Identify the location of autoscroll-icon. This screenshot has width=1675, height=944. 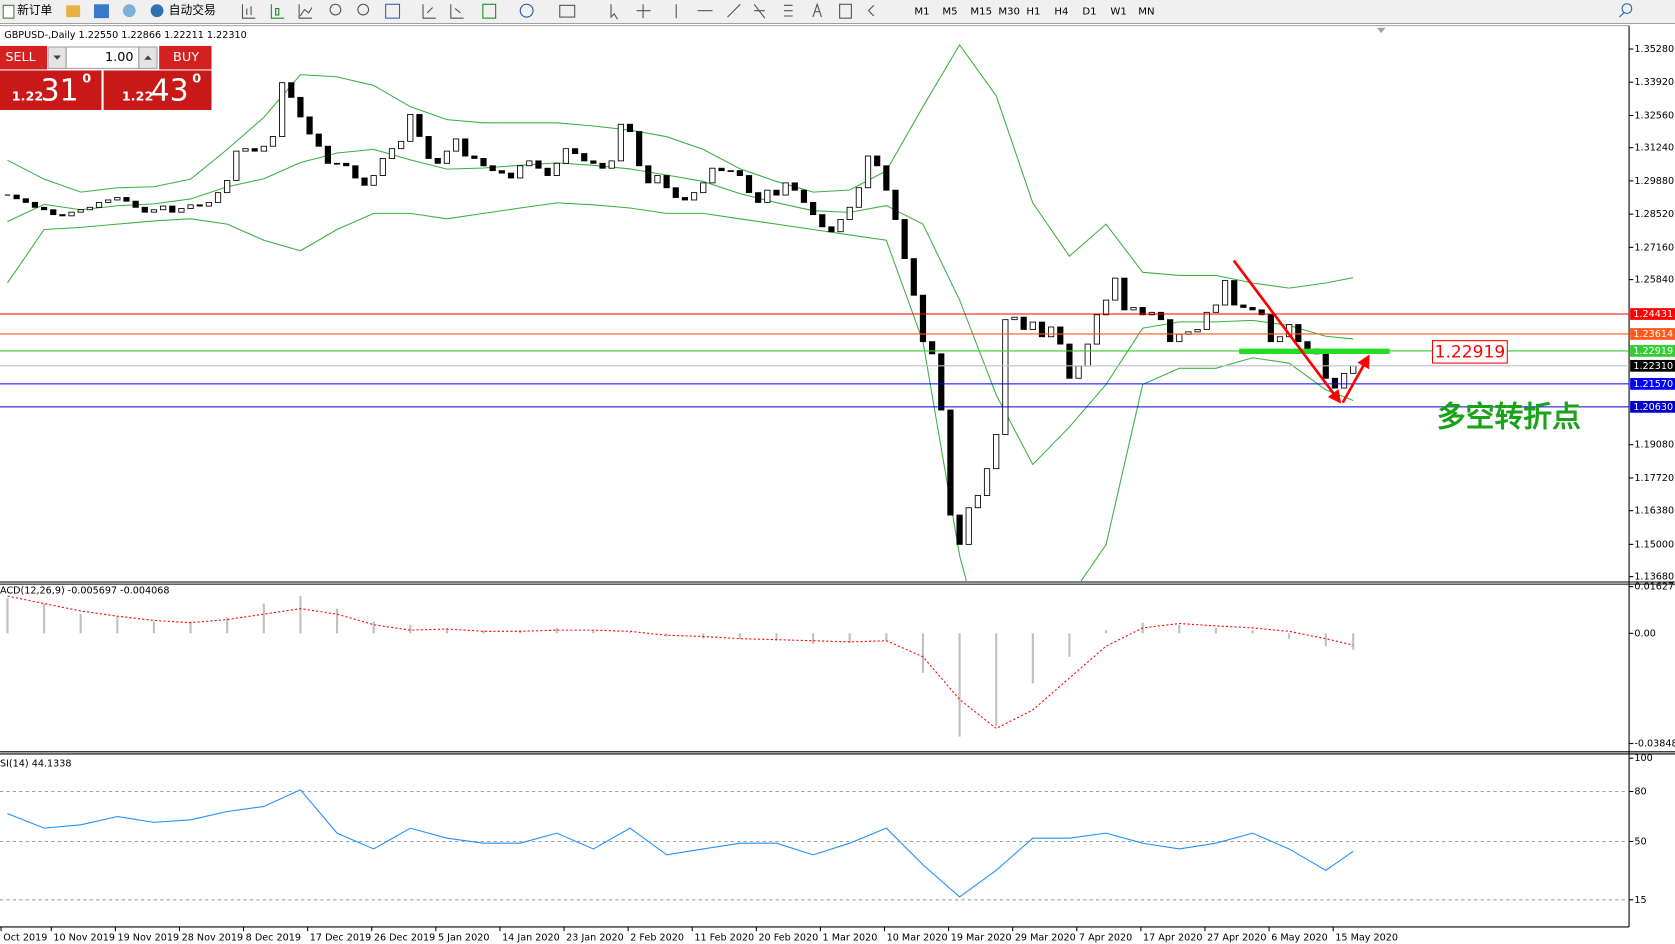
(429, 11).